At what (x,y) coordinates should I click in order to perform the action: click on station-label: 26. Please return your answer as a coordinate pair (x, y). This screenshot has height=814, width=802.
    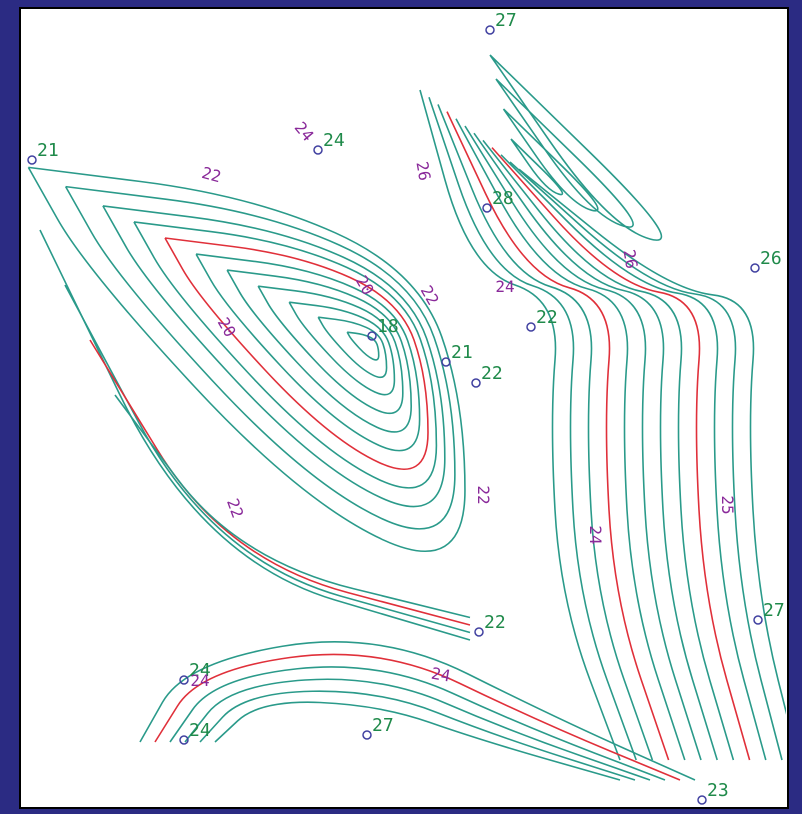
    Looking at the image, I should click on (771, 258).